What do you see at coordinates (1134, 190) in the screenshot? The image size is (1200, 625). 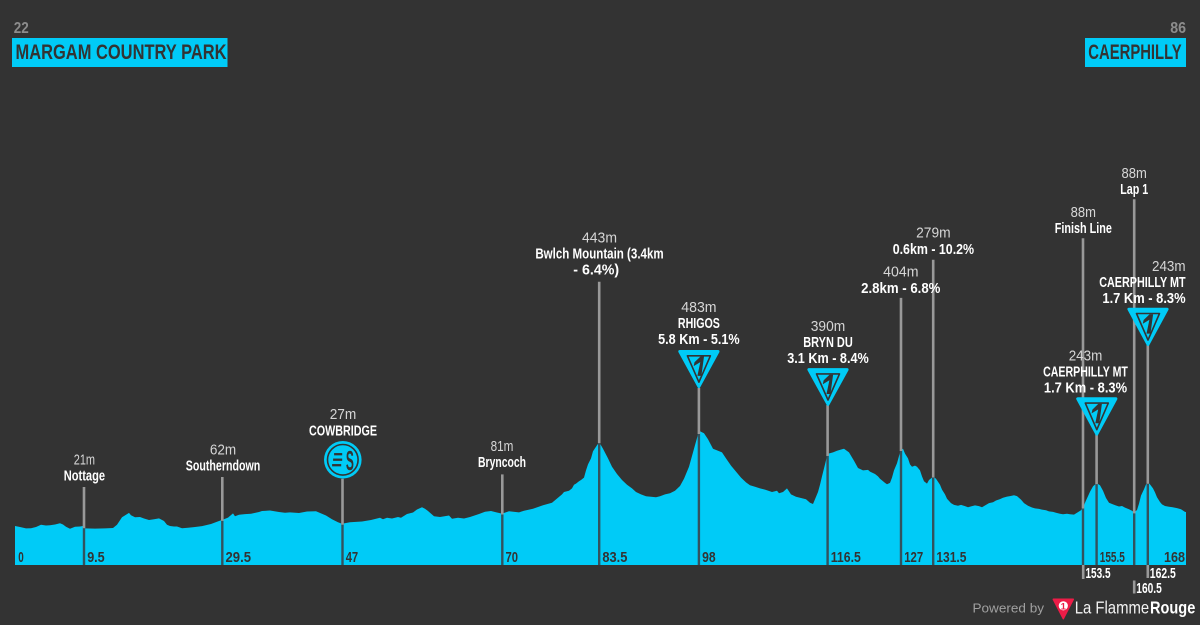 I see `svg-text: Lap 1` at bounding box center [1134, 190].